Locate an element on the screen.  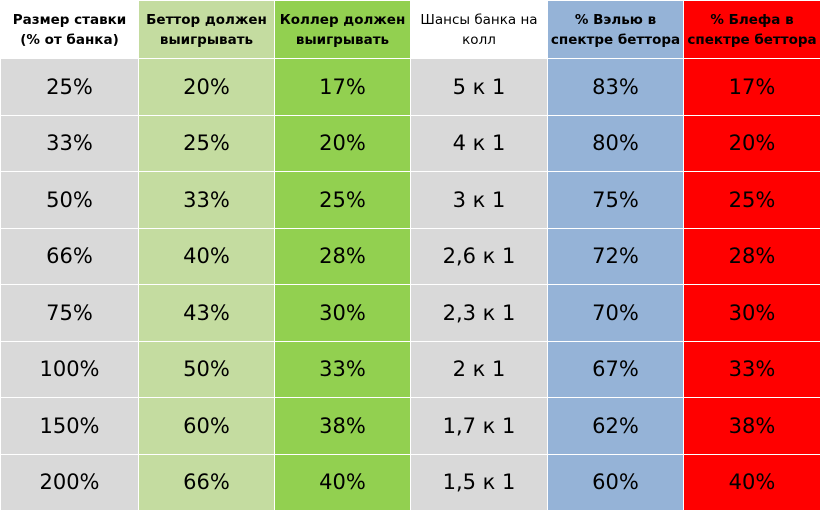
table-row: 100% 50% 33% 2 к 1 67% 33% is located at coordinates (410, 369).